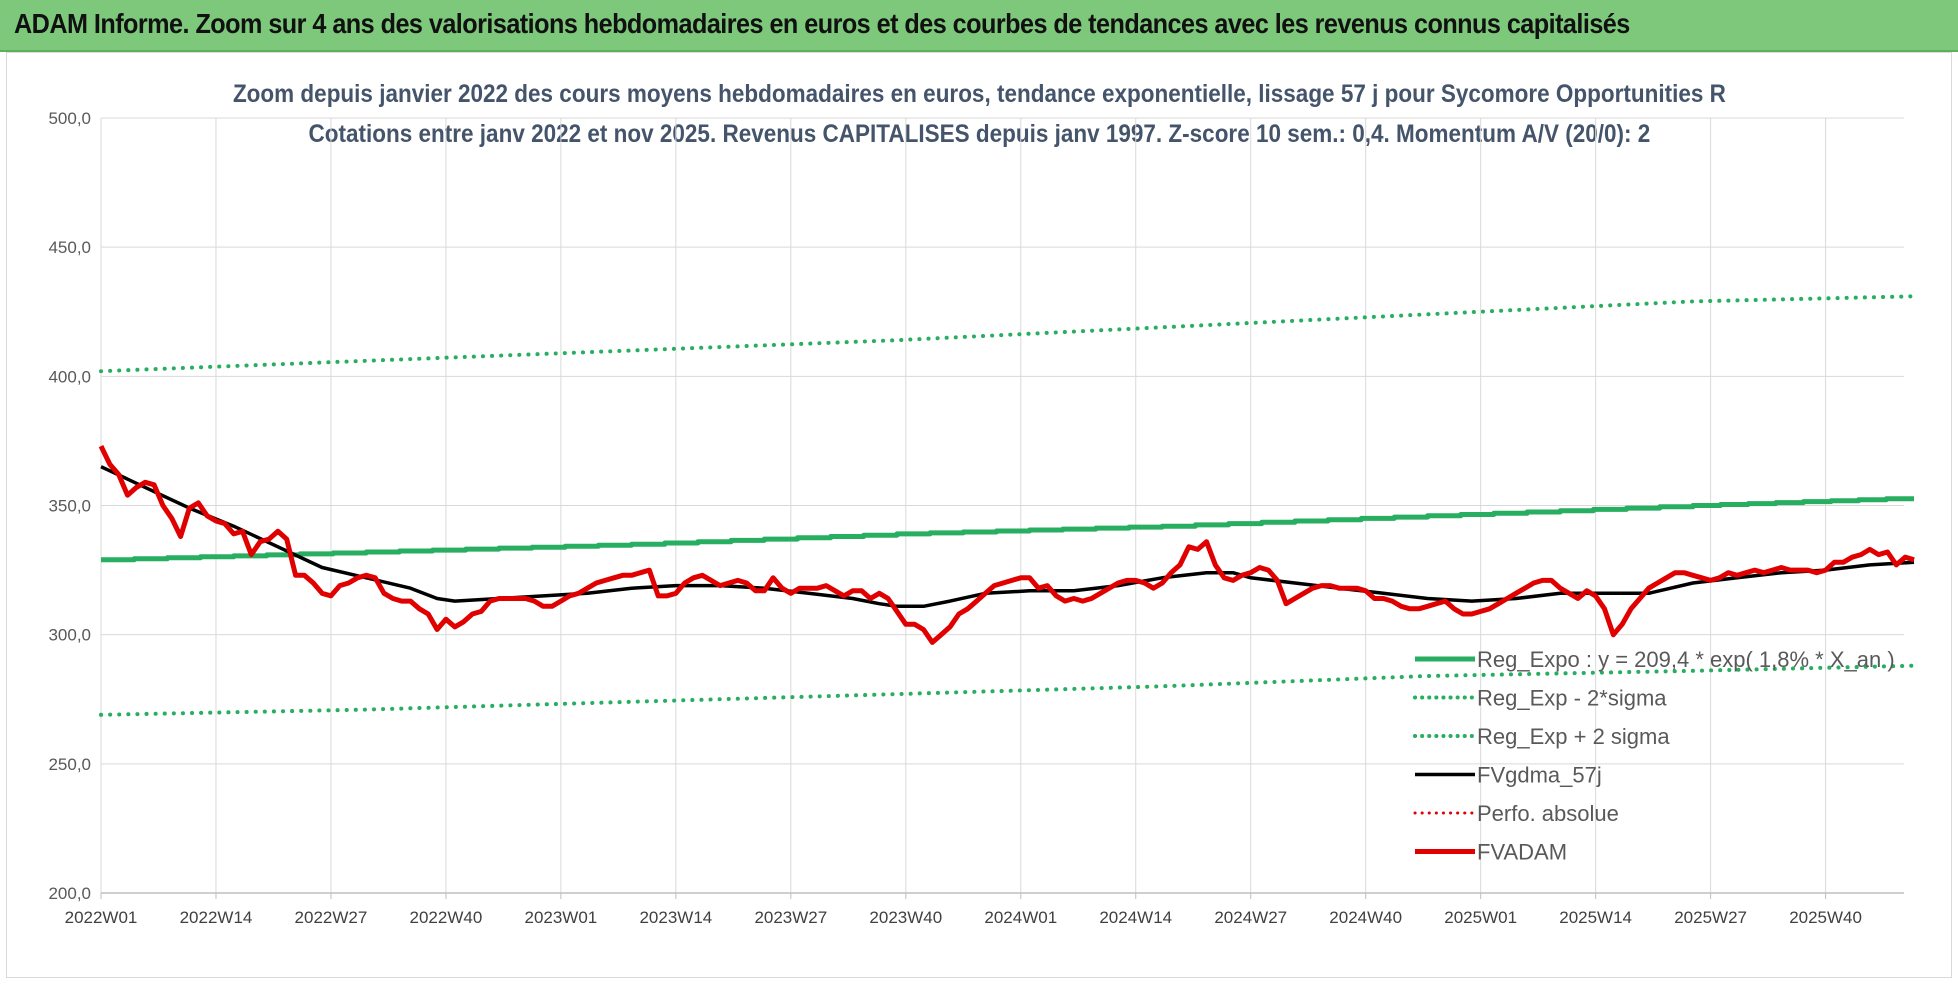  Describe the element at coordinates (1548, 813) in the screenshot. I see `legend-label: Perfo. absolue` at that location.